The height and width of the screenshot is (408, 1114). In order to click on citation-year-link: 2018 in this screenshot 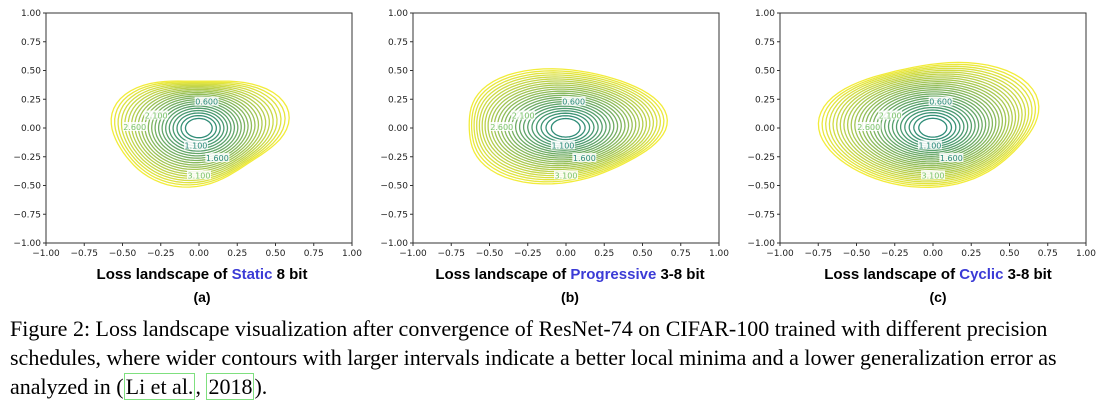, I will do `click(230, 386)`.